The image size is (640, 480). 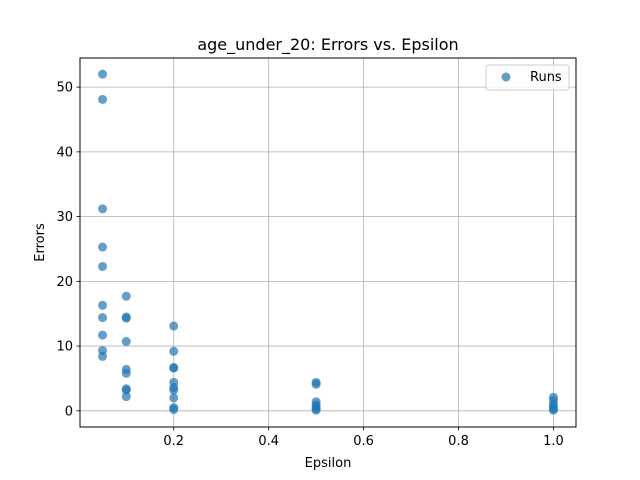 I want to click on y-tick-label: 40, so click(x=64, y=152).